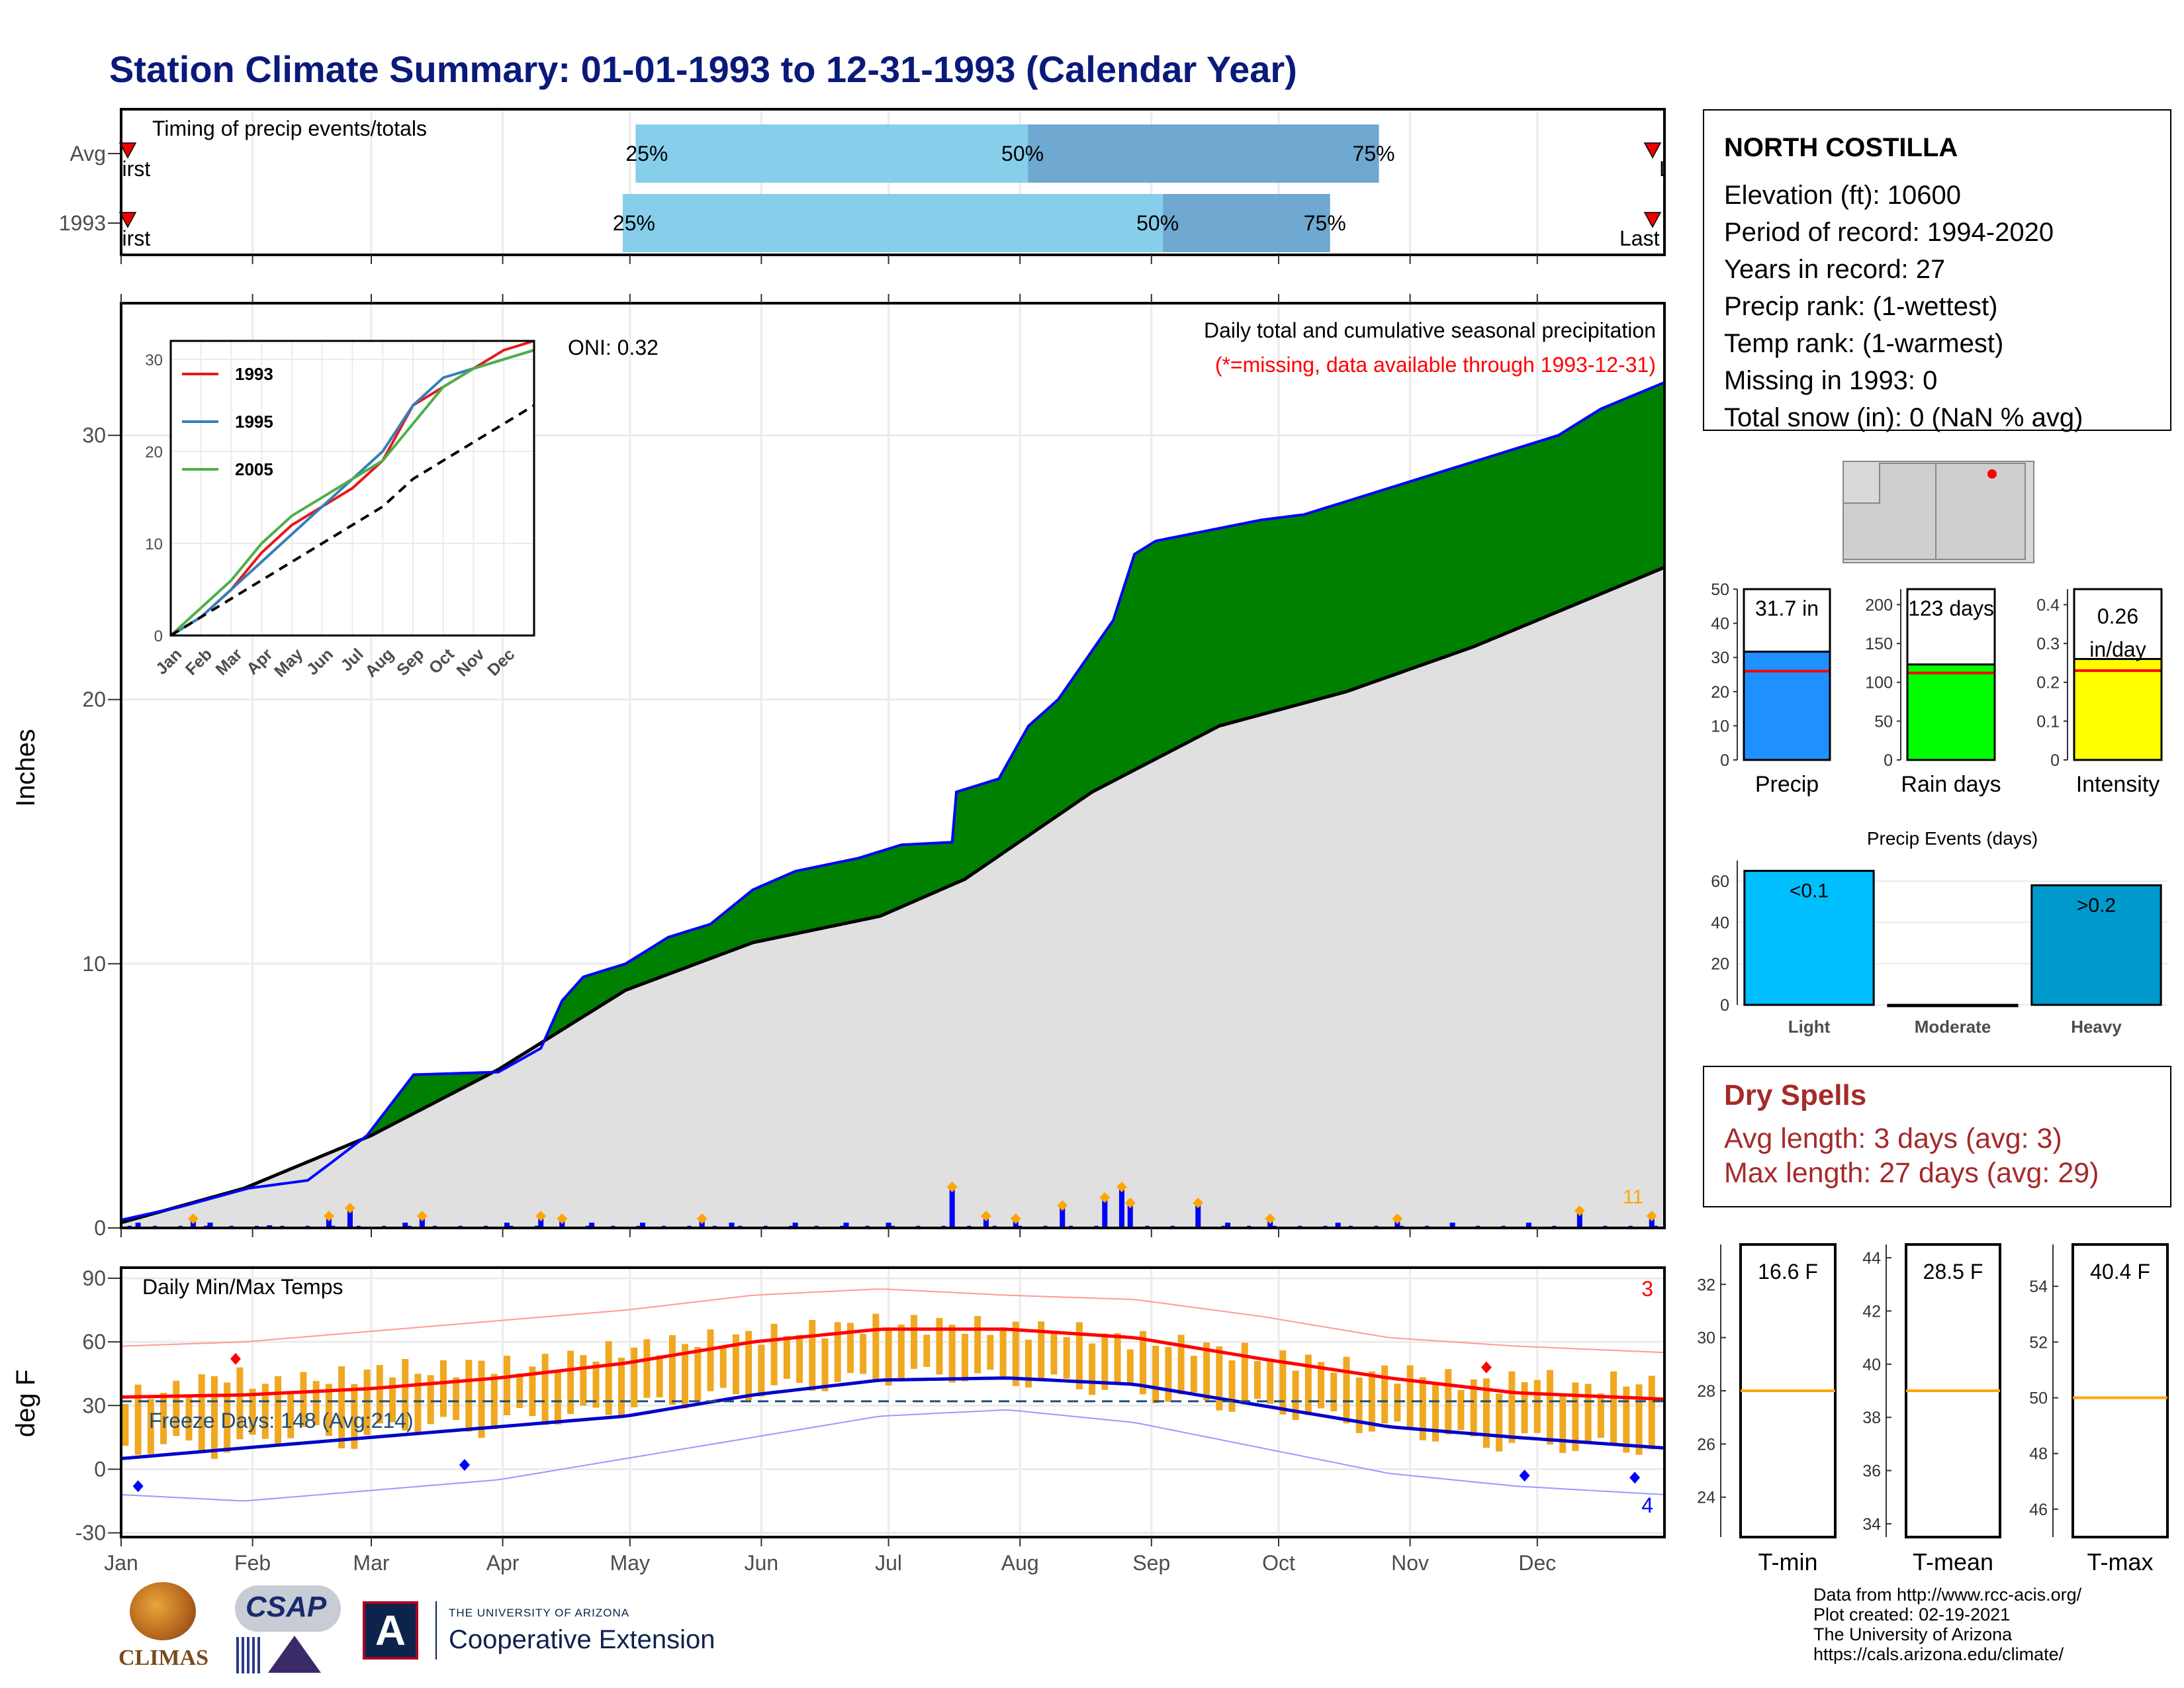 This screenshot has width=2184, height=1688. What do you see at coordinates (1879, 605) in the screenshot?
I see `summary-y-tick-label: 200` at bounding box center [1879, 605].